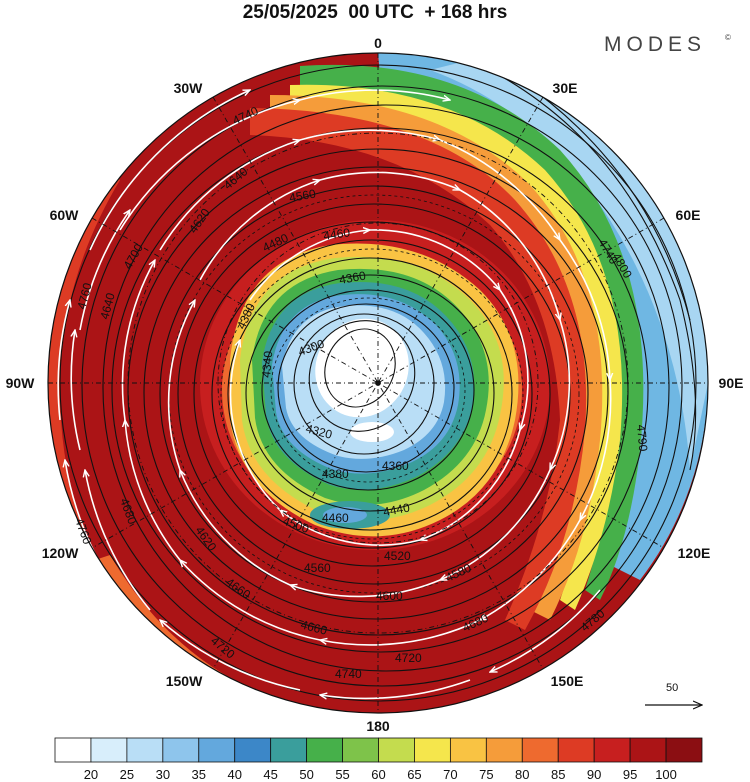 The width and height of the screenshot is (750, 782). What do you see at coordinates (450, 774) in the screenshot?
I see `colorbar-tick-label: 70` at bounding box center [450, 774].